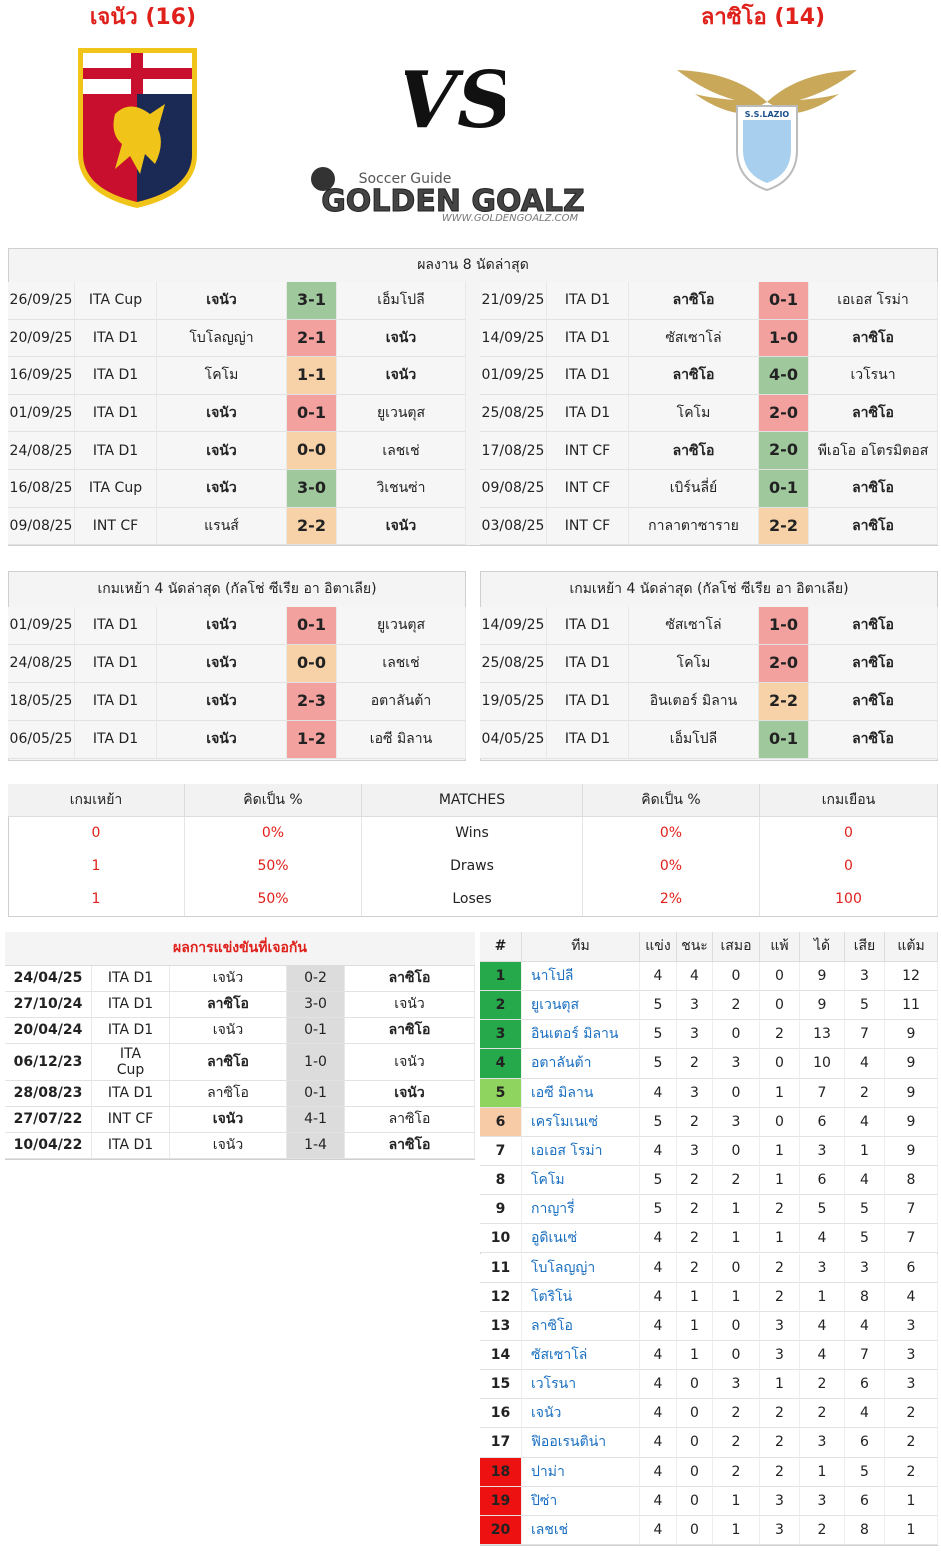 The image size is (941, 1551). What do you see at coordinates (316, 1120) in the screenshot?
I see `cell-score: 4-1` at bounding box center [316, 1120].